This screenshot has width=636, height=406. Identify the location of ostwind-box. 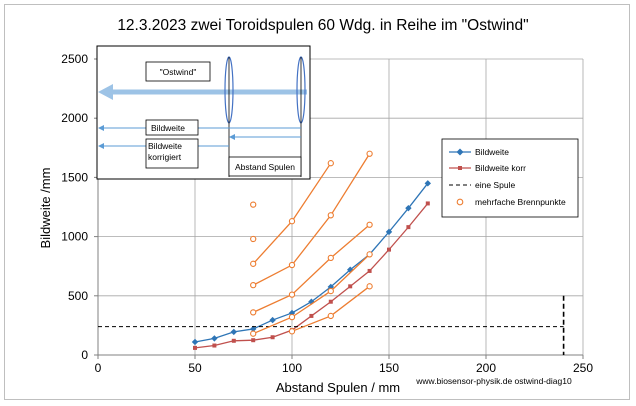
(178, 71).